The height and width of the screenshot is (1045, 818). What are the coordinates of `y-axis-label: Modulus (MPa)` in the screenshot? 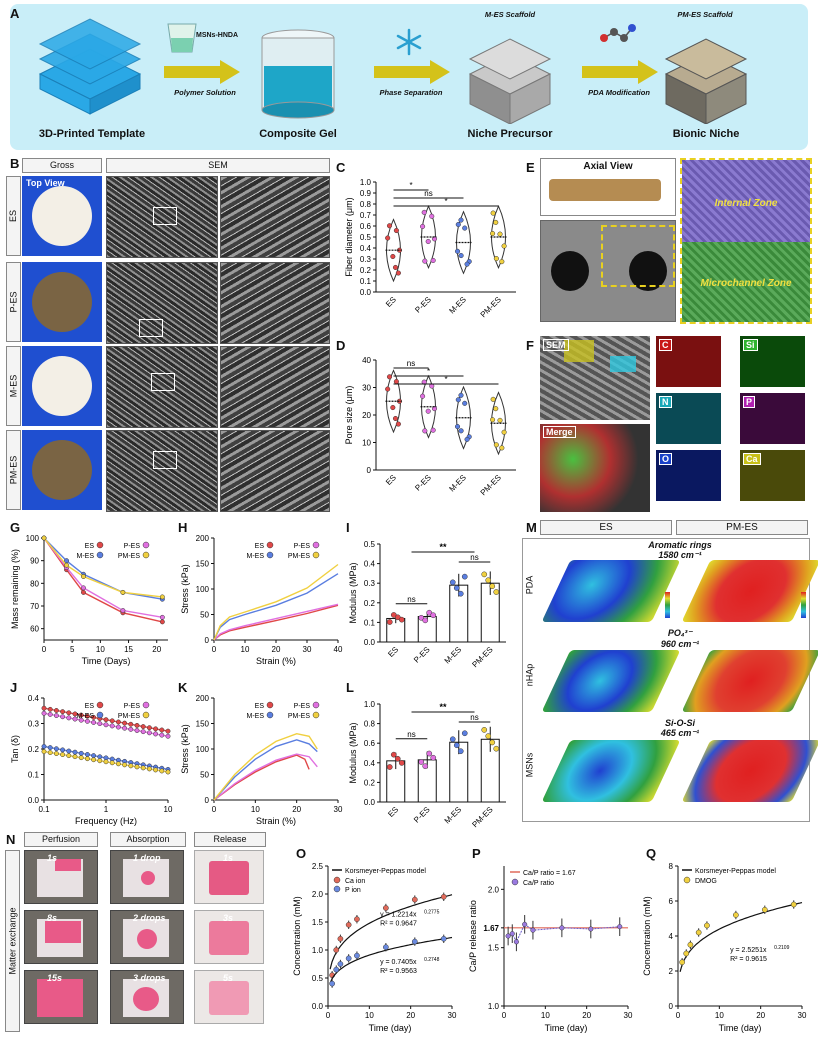 It's located at (353, 592).